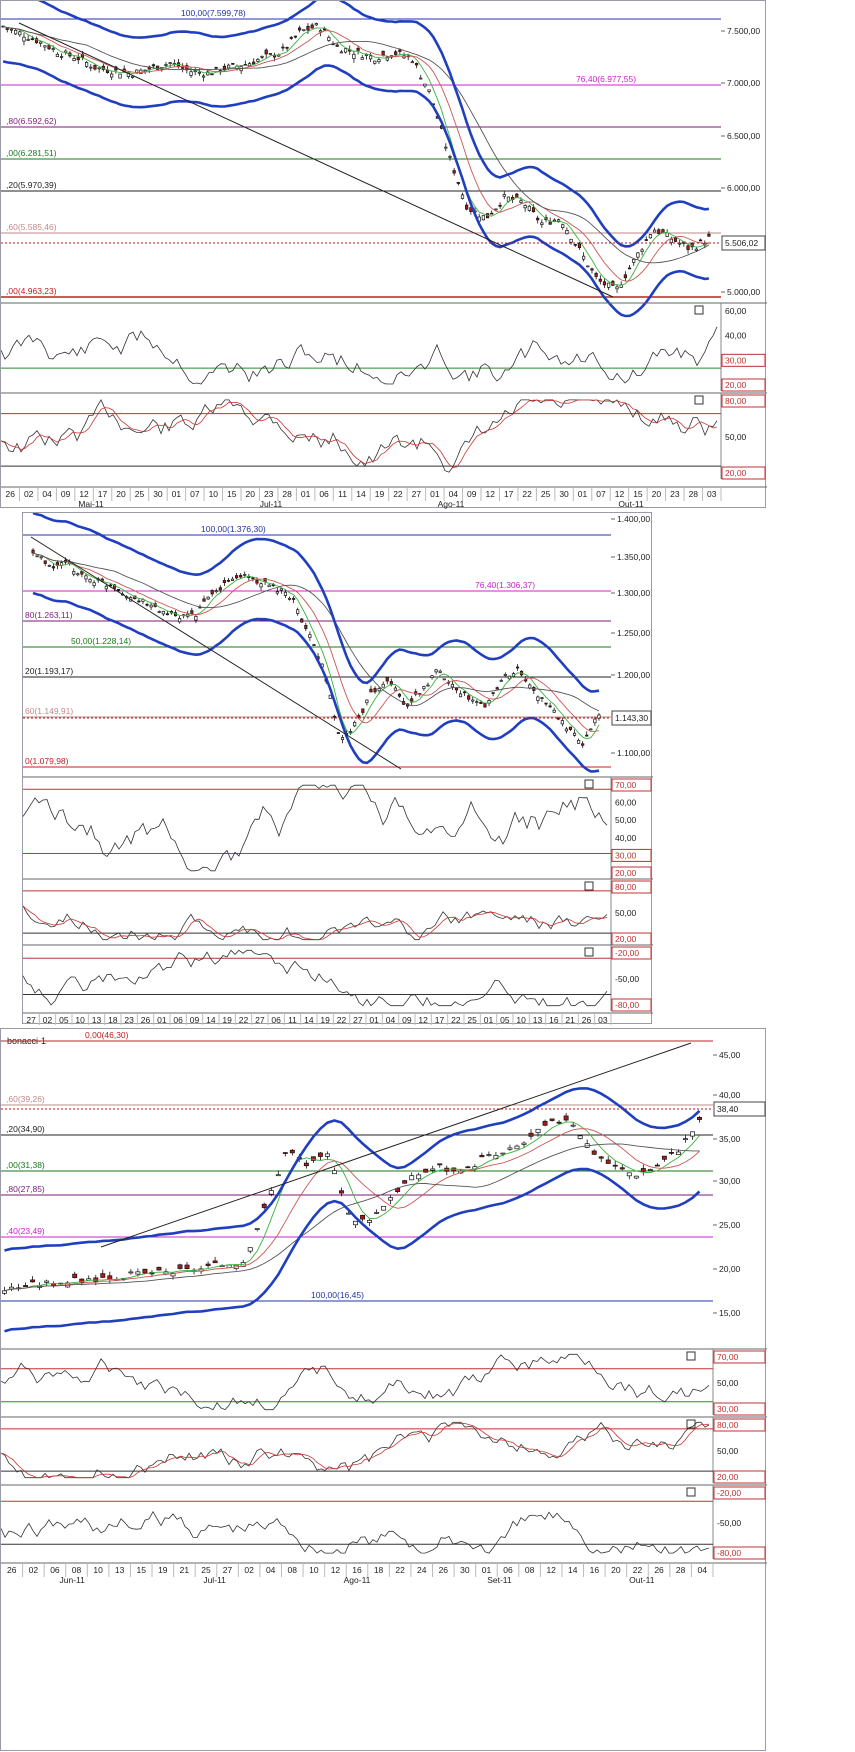  I want to click on x-tick-label: 03, so click(712, 494).